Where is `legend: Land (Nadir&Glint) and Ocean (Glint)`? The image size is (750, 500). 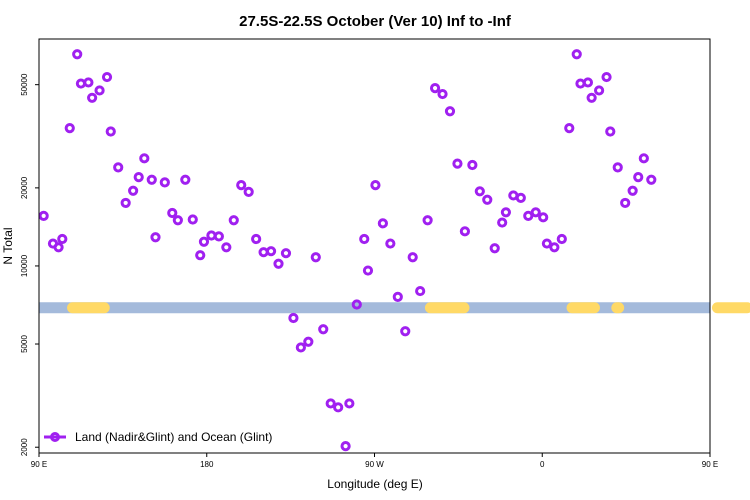
legend: Land (Nadir&Glint) and Ocean (Glint) is located at coordinates (158, 437).